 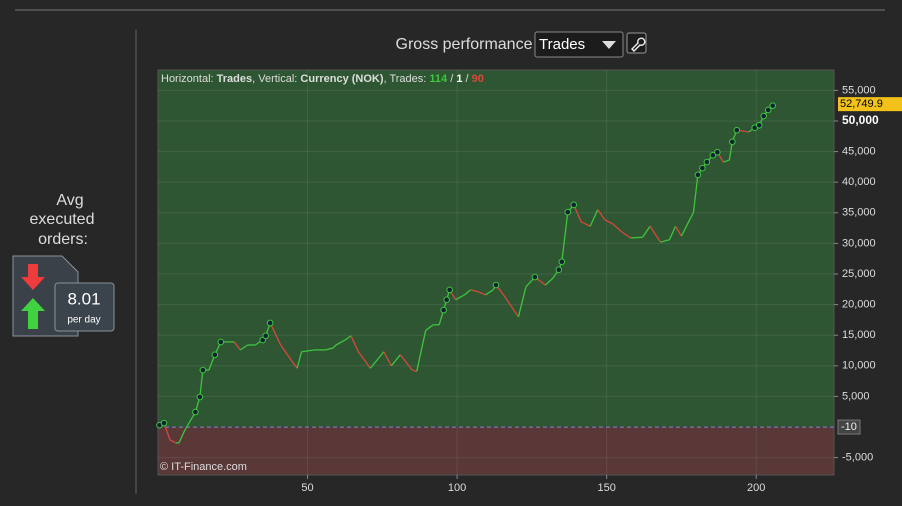 I want to click on icon-up-arrow, so click(x=33, y=313).